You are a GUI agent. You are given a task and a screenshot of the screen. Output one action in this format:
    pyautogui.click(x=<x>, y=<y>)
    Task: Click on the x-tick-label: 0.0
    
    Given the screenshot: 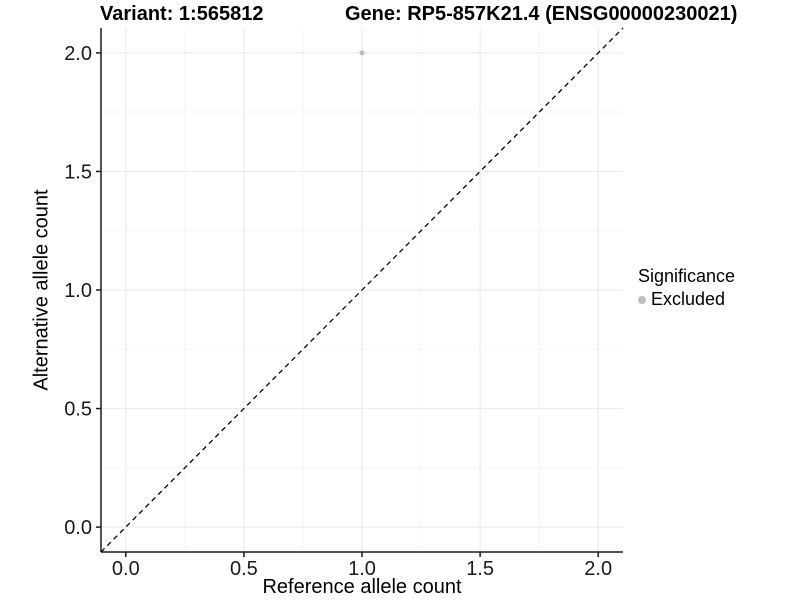 What is the action you would take?
    pyautogui.click(x=126, y=569)
    